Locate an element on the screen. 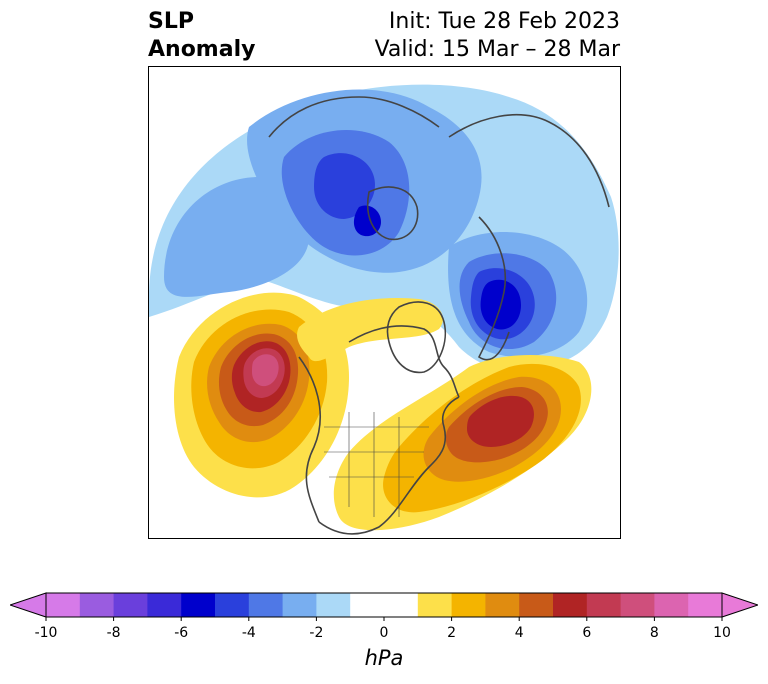  coastline-greenland is located at coordinates (416, 337).